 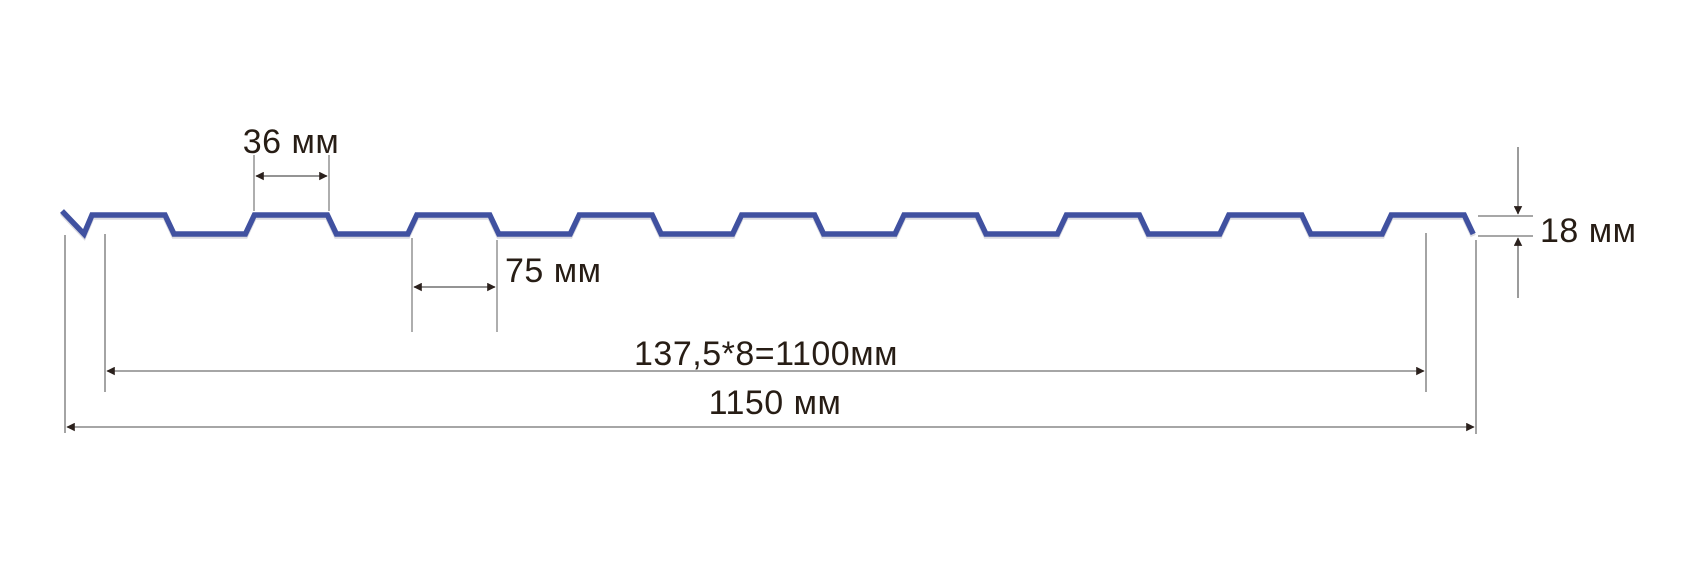 What do you see at coordinates (768, 224) in the screenshot?
I see `sheet-profile-outline` at bounding box center [768, 224].